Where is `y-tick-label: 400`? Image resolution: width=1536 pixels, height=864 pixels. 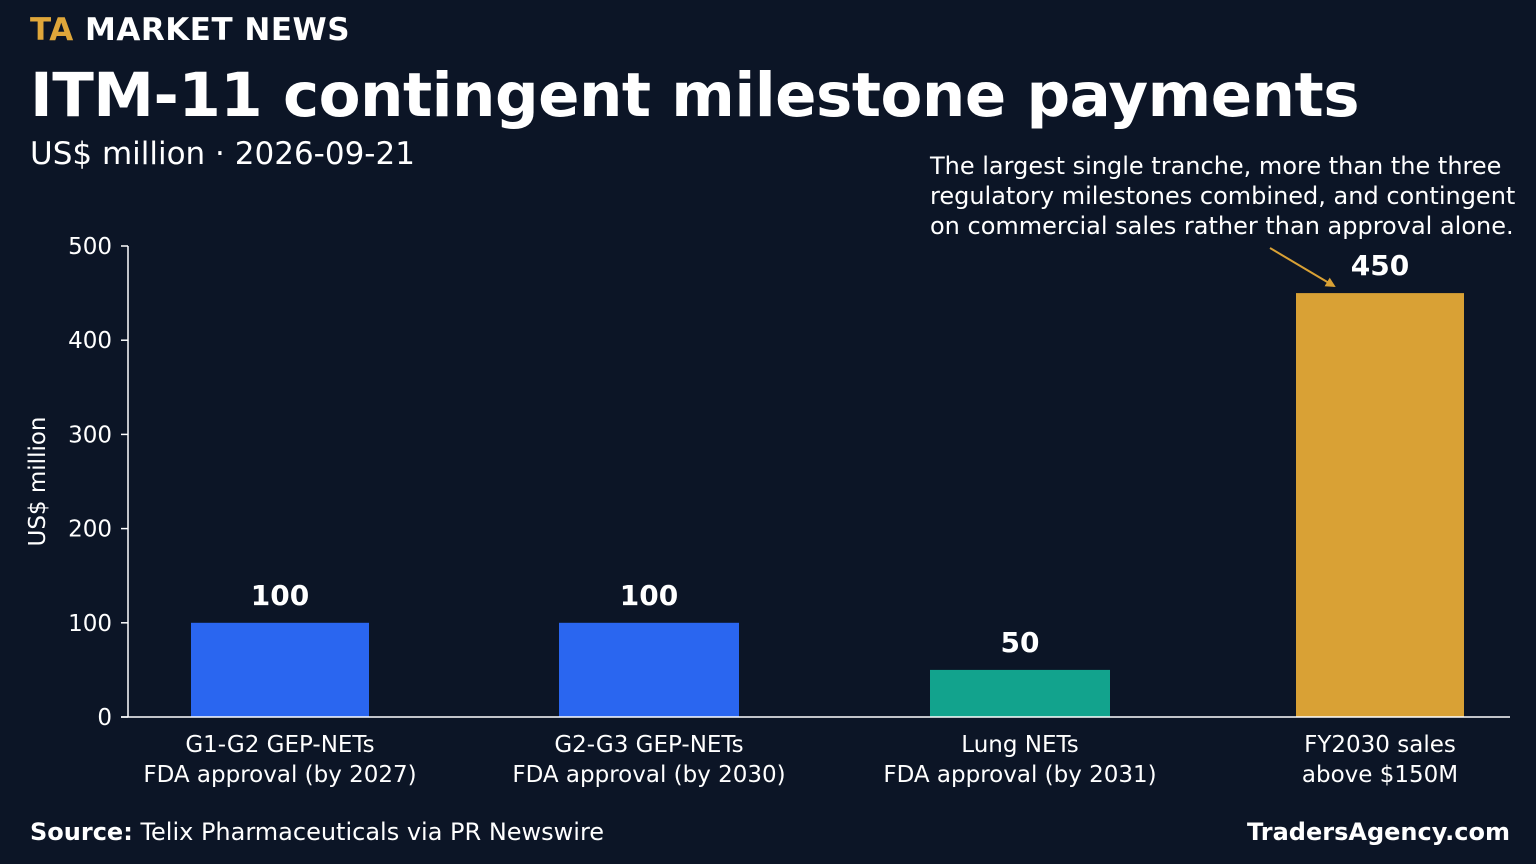
y-tick-label: 400 is located at coordinates (90, 341).